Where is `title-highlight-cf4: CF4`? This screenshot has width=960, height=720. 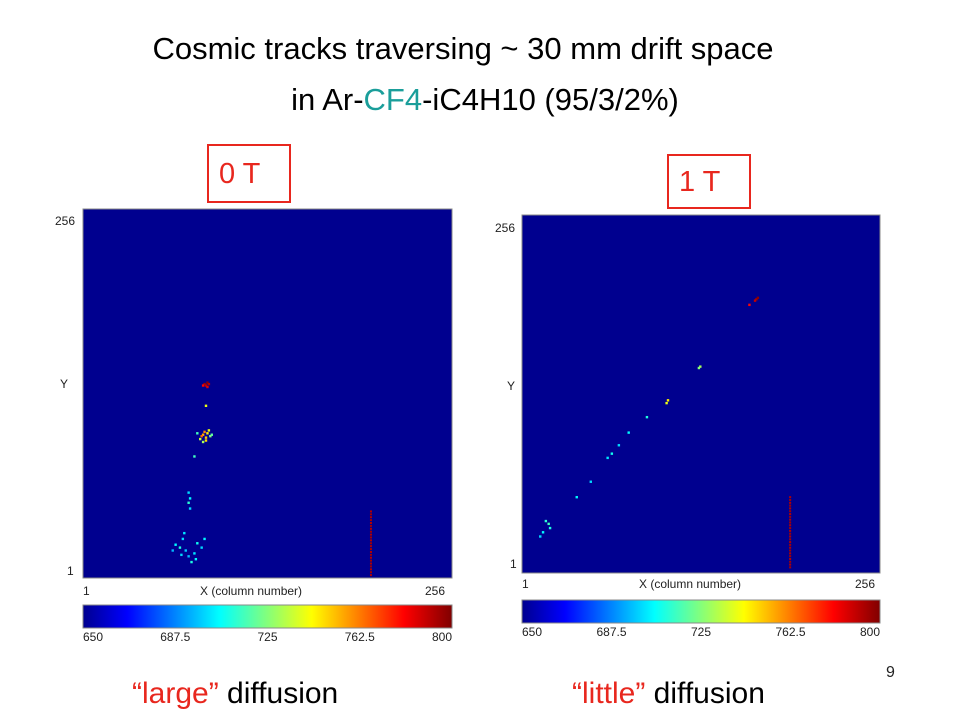 title-highlight-cf4: CF4 is located at coordinates (393, 99).